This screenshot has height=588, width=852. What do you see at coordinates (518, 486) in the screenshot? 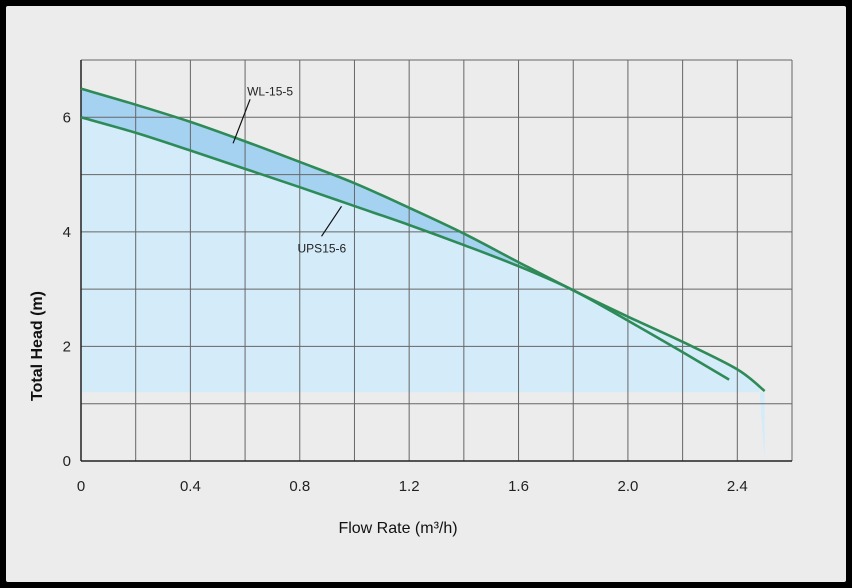
I see `x-tick-label: 1.6` at bounding box center [518, 486].